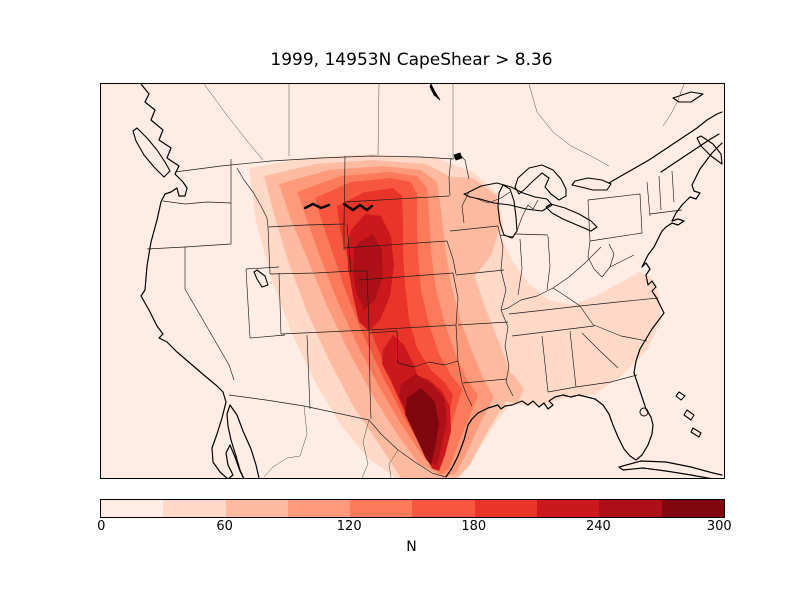  I want to click on state-borders-east, so click(635, 224).